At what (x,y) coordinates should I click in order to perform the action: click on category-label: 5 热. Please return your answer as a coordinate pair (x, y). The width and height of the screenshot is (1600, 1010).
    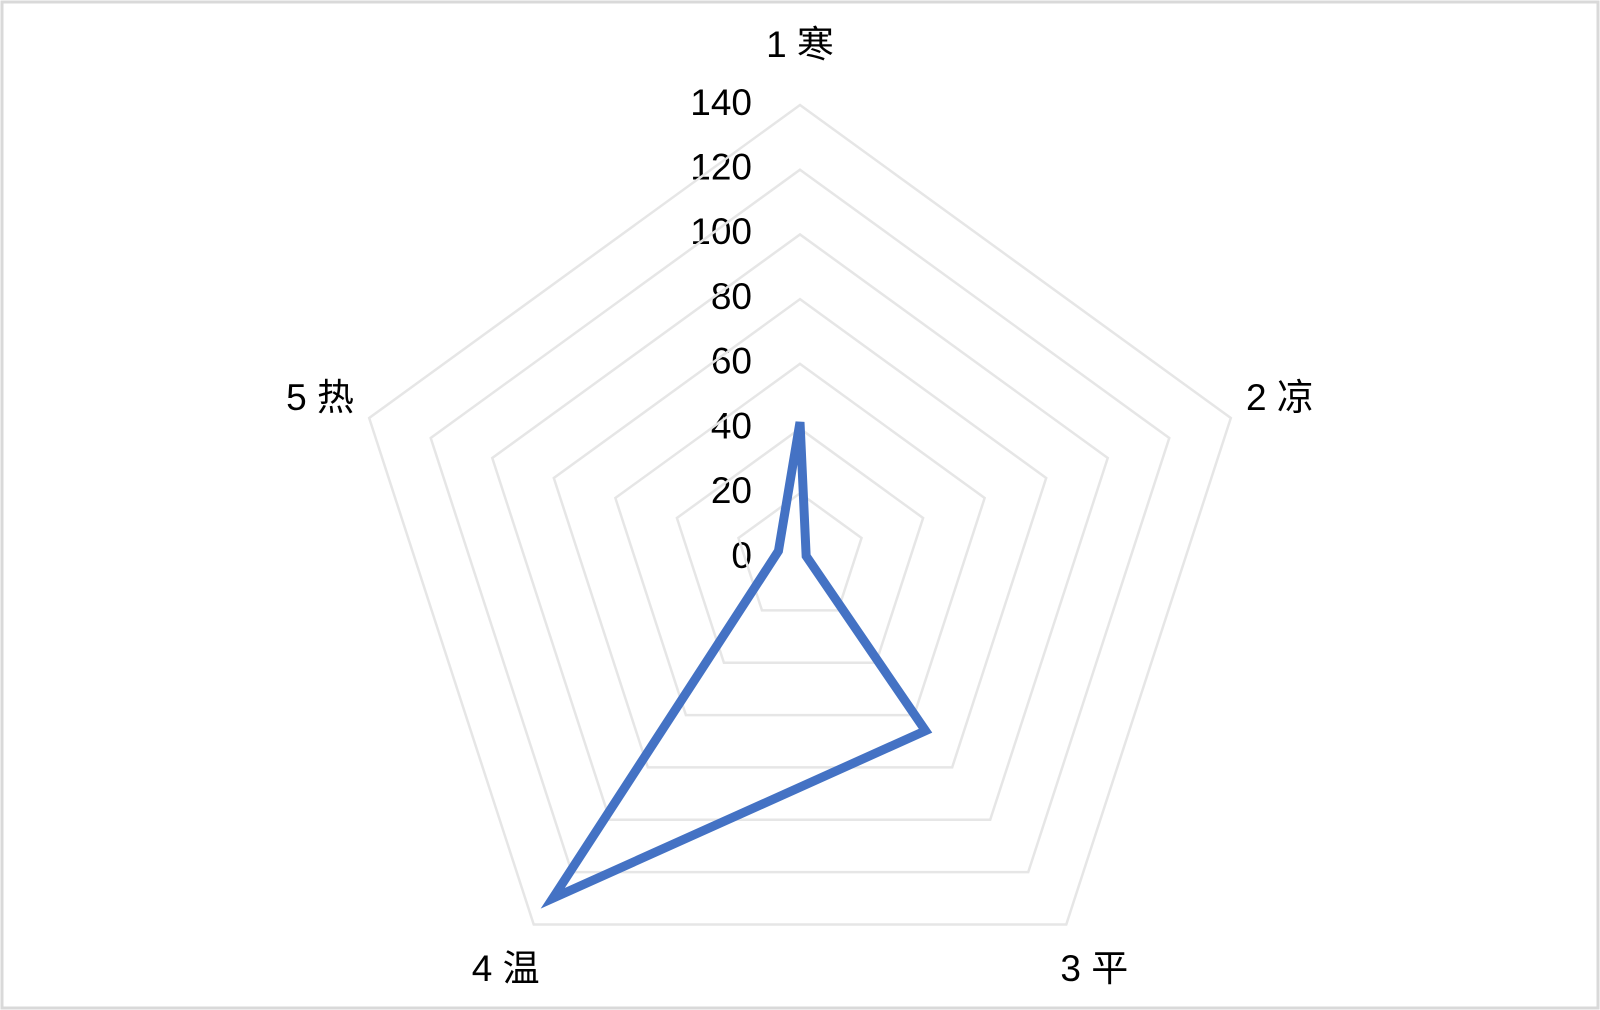
    Looking at the image, I should click on (320, 397).